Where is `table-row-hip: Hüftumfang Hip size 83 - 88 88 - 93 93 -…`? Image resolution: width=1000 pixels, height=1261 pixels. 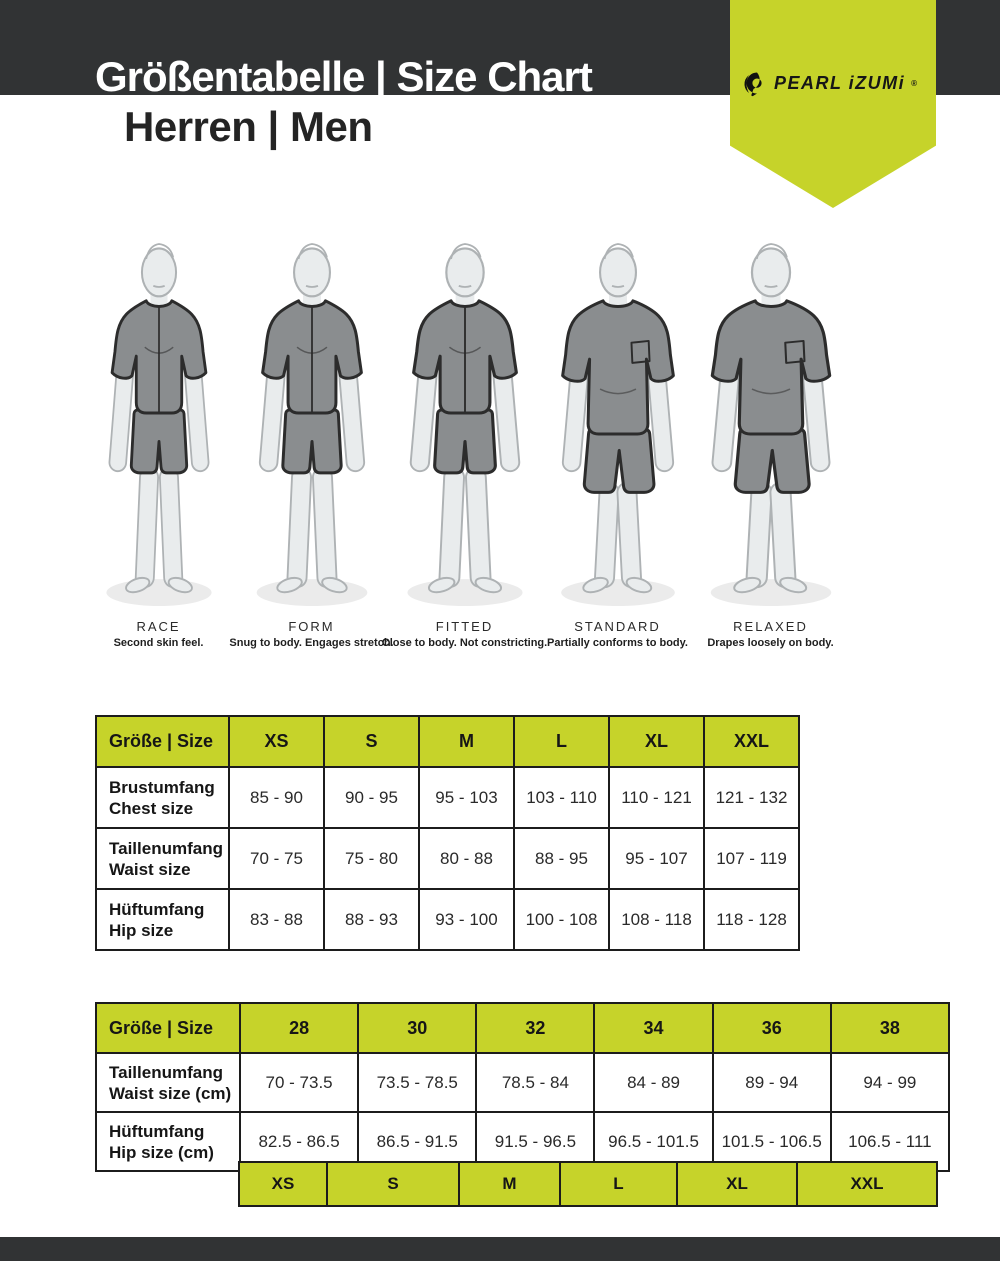
table-row-hip: Hüftumfang Hip size 83 - 88 88 - 93 93 -… is located at coordinates (447, 919).